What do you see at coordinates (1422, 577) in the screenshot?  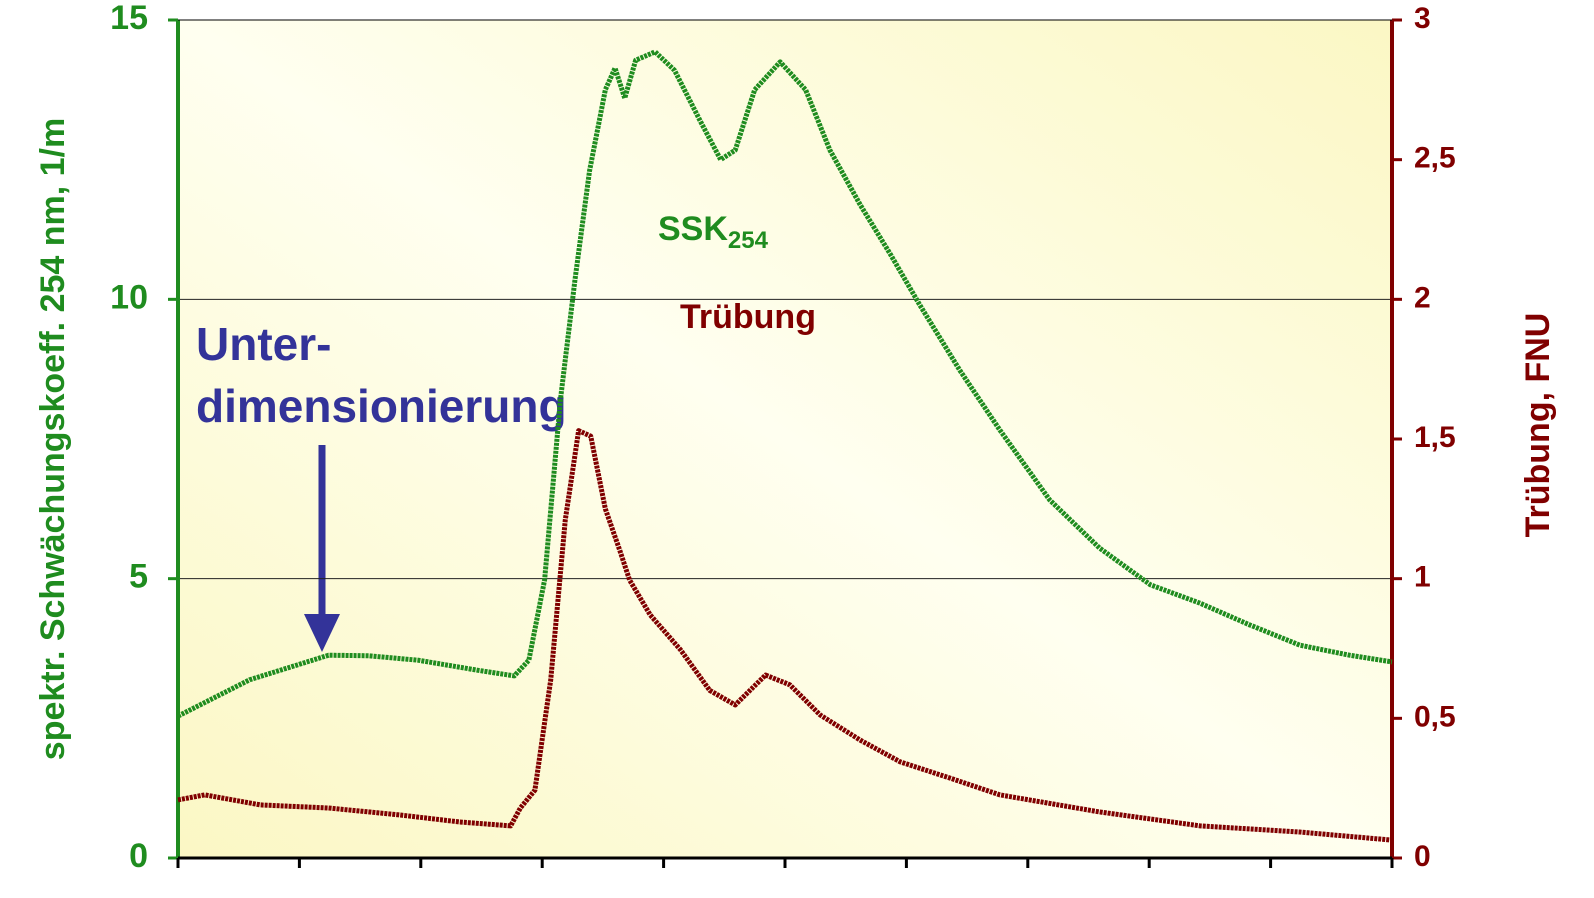 I see `y2-tick-label: 1` at bounding box center [1422, 577].